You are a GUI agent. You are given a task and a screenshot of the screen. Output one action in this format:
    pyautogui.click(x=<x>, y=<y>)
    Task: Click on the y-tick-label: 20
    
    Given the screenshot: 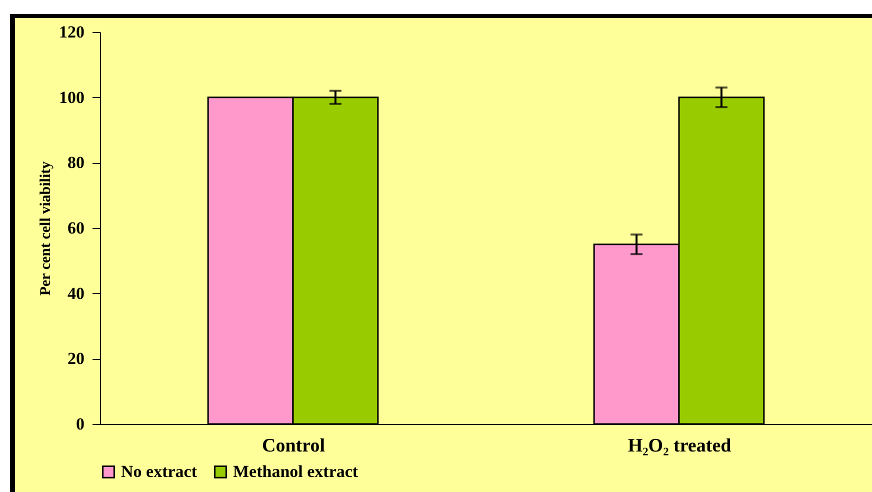 What is the action you would take?
    pyautogui.click(x=76, y=358)
    